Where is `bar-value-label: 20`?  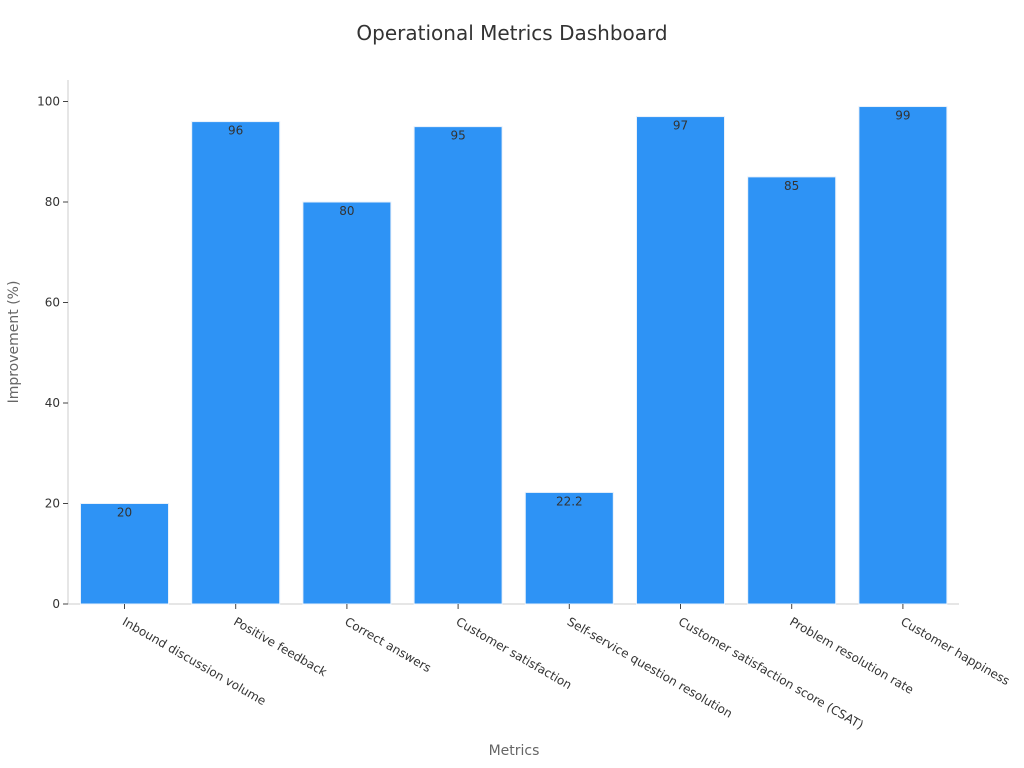
bar-value-label: 20 is located at coordinates (124, 513).